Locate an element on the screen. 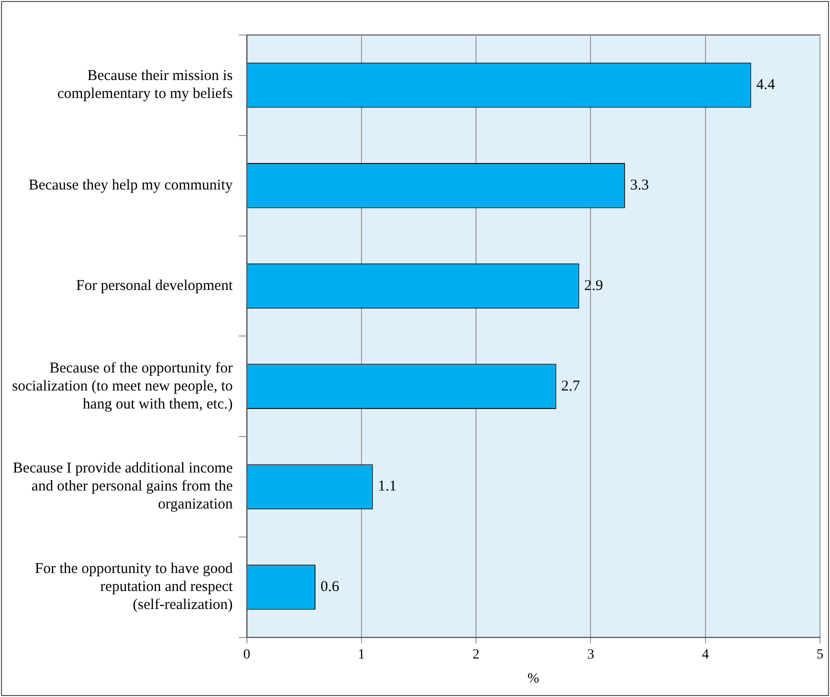 The width and height of the screenshot is (830, 697). data-label: 4.4 is located at coordinates (766, 85).